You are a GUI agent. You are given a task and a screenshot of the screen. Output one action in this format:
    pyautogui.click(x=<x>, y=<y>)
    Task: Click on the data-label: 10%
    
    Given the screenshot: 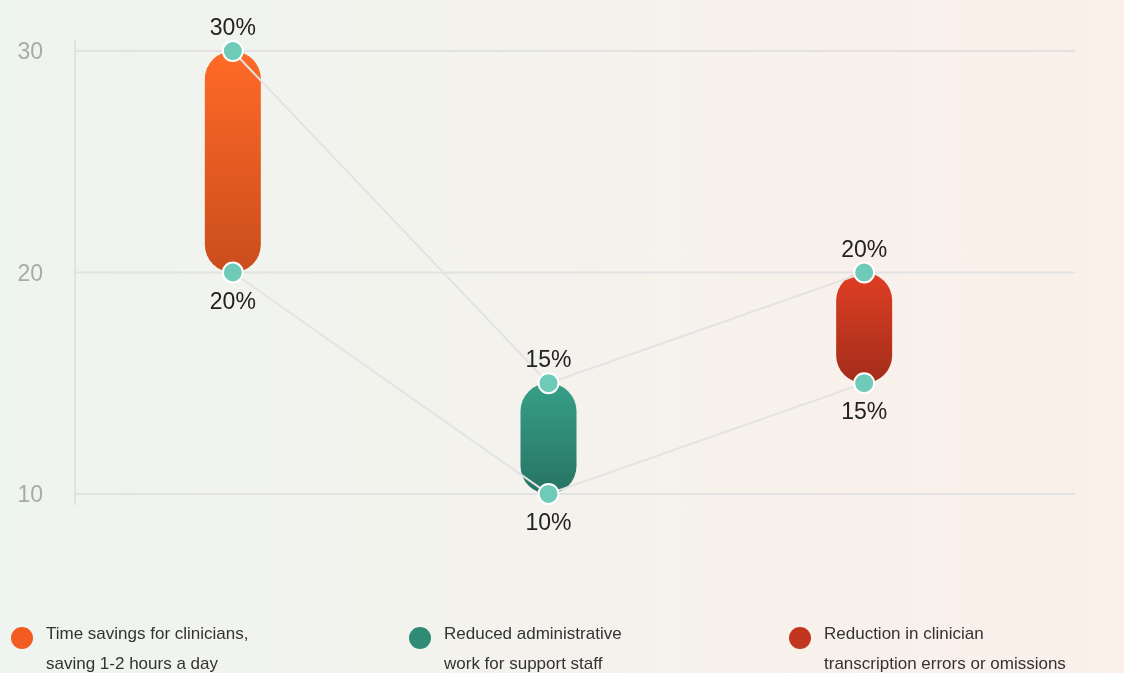 What is the action you would take?
    pyautogui.click(x=548, y=521)
    